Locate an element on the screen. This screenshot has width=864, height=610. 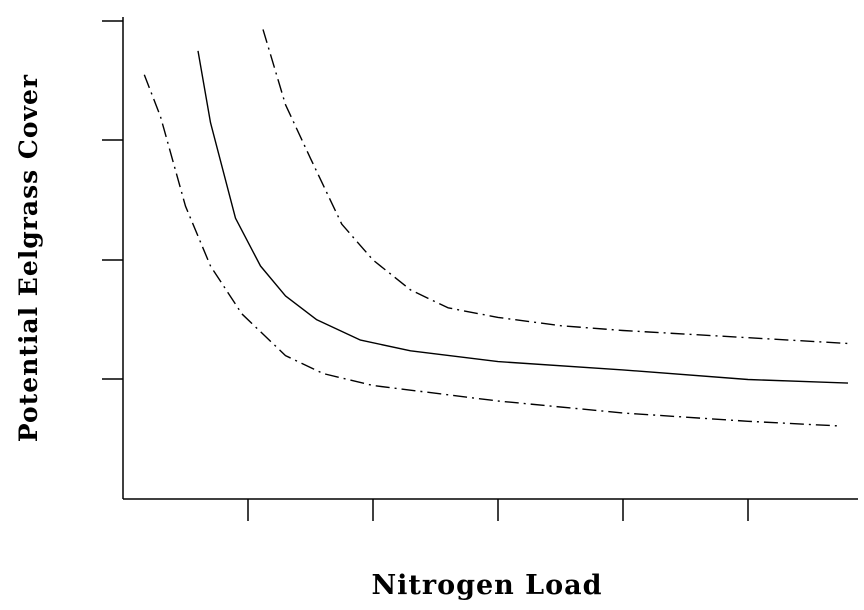
y-axis-label: Potential Eelgrass Cover is located at coordinates (28, 258).